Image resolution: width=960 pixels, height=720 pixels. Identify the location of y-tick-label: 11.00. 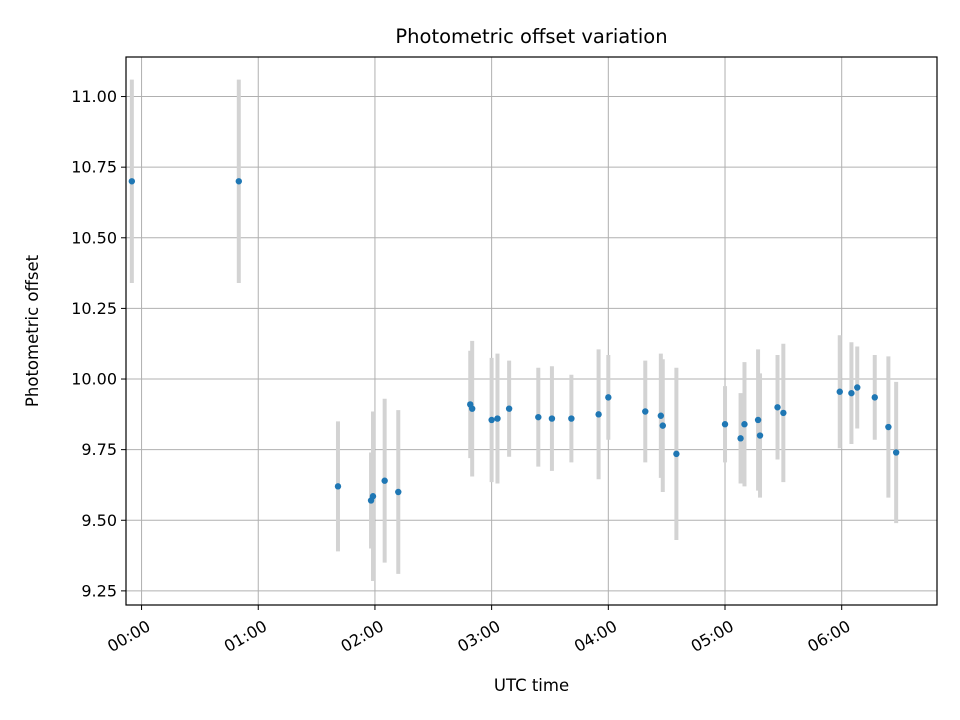
(94, 96).